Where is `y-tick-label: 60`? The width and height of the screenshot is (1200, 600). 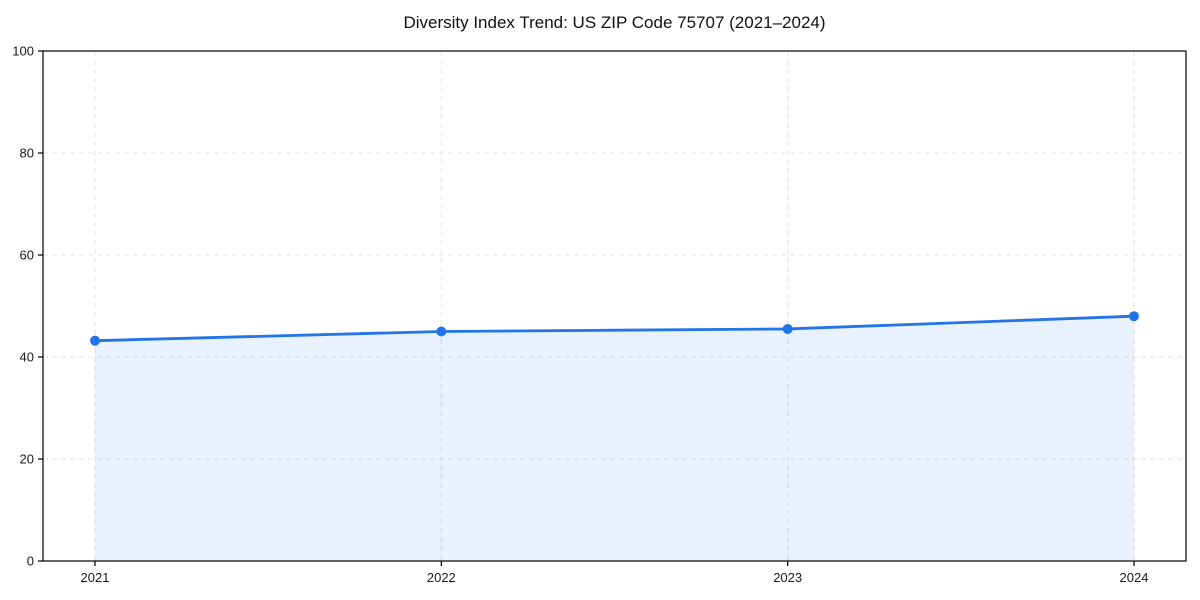 y-tick-label: 60 is located at coordinates (27, 255).